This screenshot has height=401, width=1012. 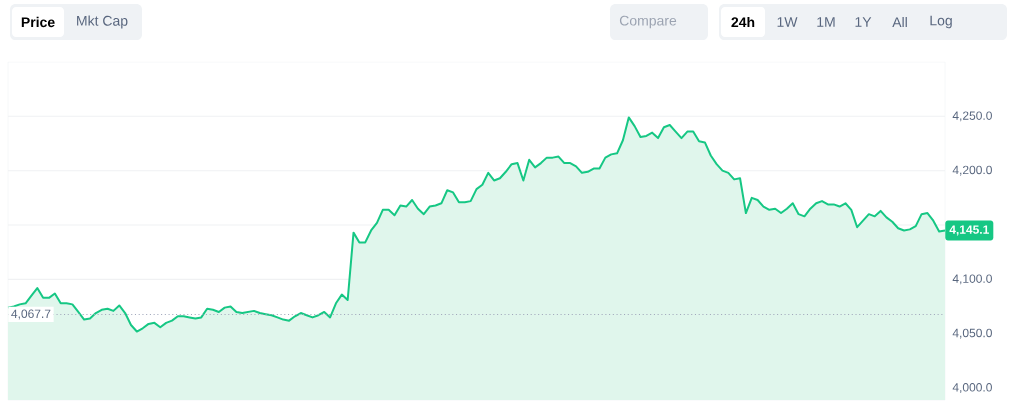 What do you see at coordinates (972, 279) in the screenshot?
I see `y-tick-label: 4,100.0` at bounding box center [972, 279].